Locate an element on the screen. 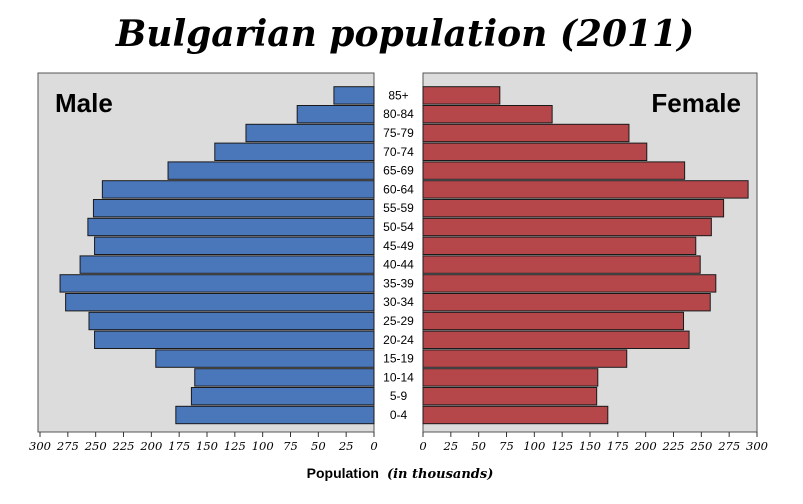 This screenshot has width=803, height=504. age-label-35-39: 35-39 is located at coordinates (398, 283).